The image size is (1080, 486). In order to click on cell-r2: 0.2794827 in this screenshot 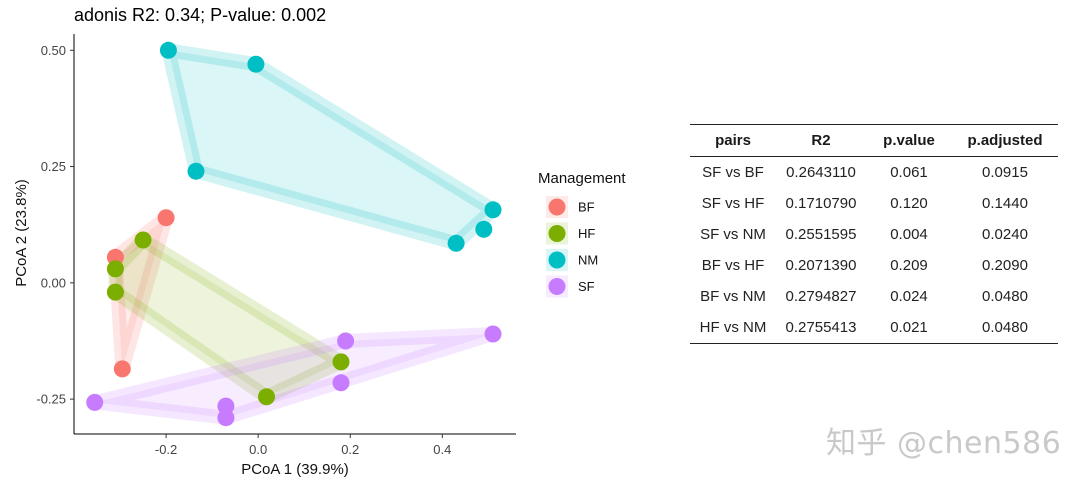, I will do `click(821, 296)`.